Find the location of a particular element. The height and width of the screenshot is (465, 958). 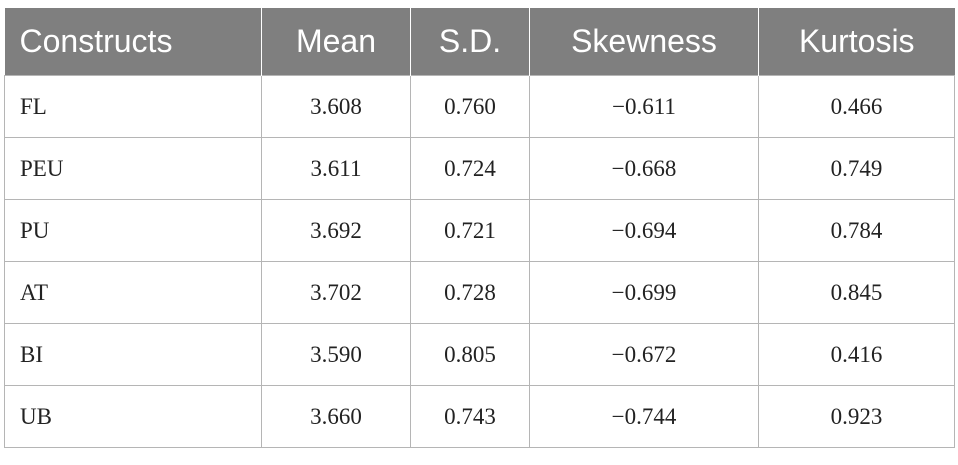

cell-construct: FL is located at coordinates (133, 106).